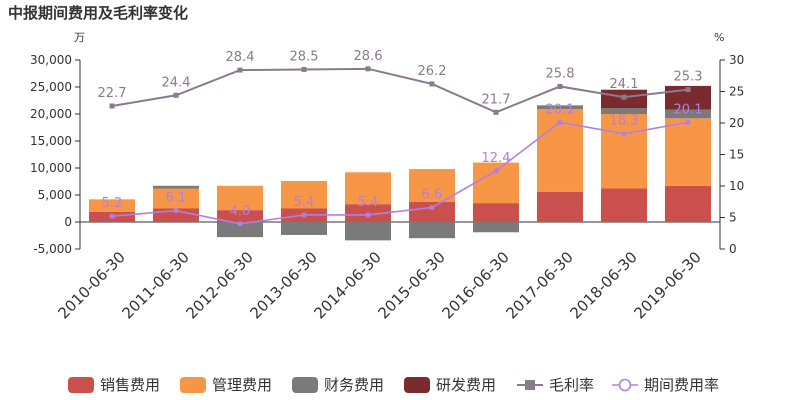 Image resolution: width=800 pixels, height=400 pixels. What do you see at coordinates (667, 285) in the screenshot?
I see `x-tick-label: 2019-06-30` at bounding box center [667, 285].